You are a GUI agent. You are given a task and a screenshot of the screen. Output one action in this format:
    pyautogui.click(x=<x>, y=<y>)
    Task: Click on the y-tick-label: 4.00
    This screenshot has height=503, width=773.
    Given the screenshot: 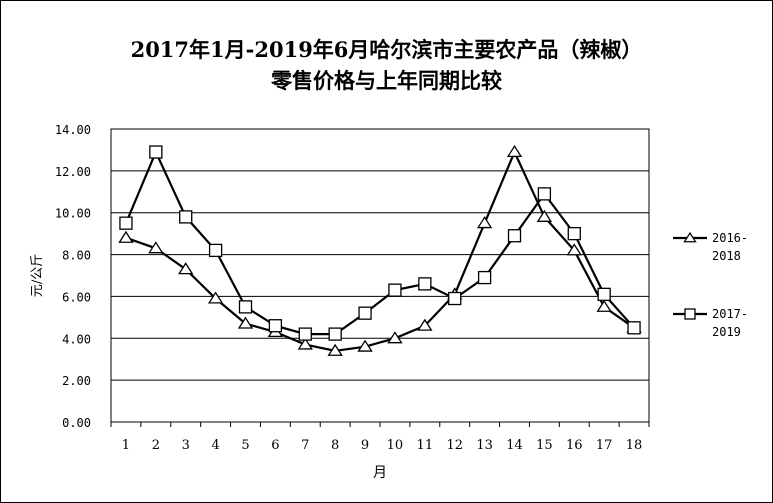 What is the action you would take?
    pyautogui.click(x=76, y=339)
    